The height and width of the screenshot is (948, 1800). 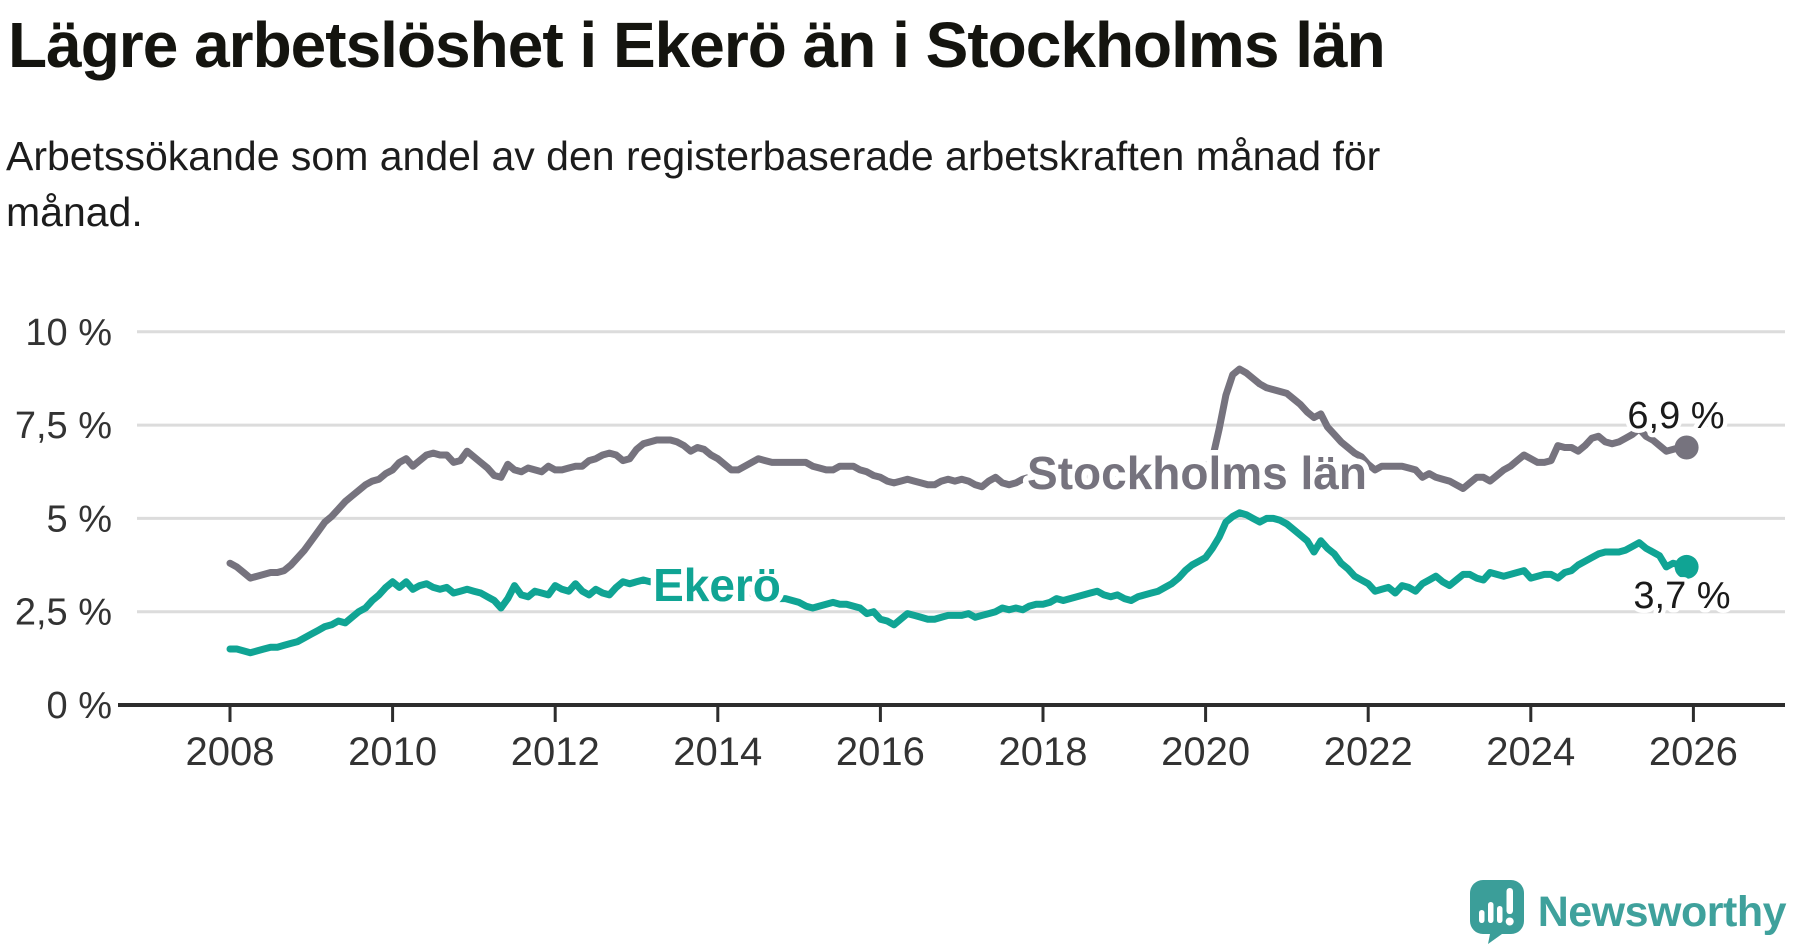 What do you see at coordinates (958, 583) in the screenshot?
I see `series-line-ekero` at bounding box center [958, 583].